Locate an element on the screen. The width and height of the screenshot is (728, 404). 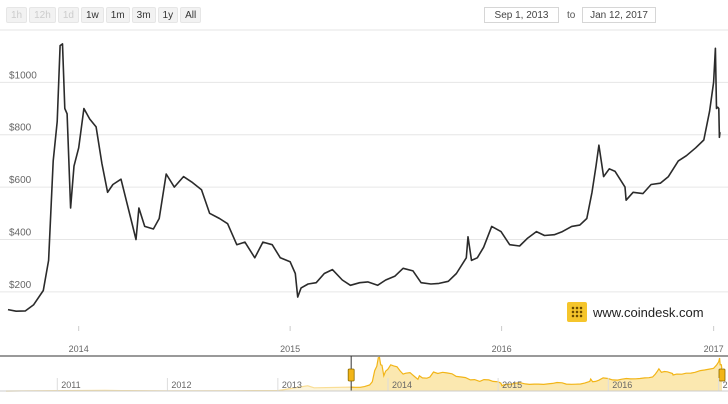
zoom-button-1m: 1m is located at coordinates (117, 15).